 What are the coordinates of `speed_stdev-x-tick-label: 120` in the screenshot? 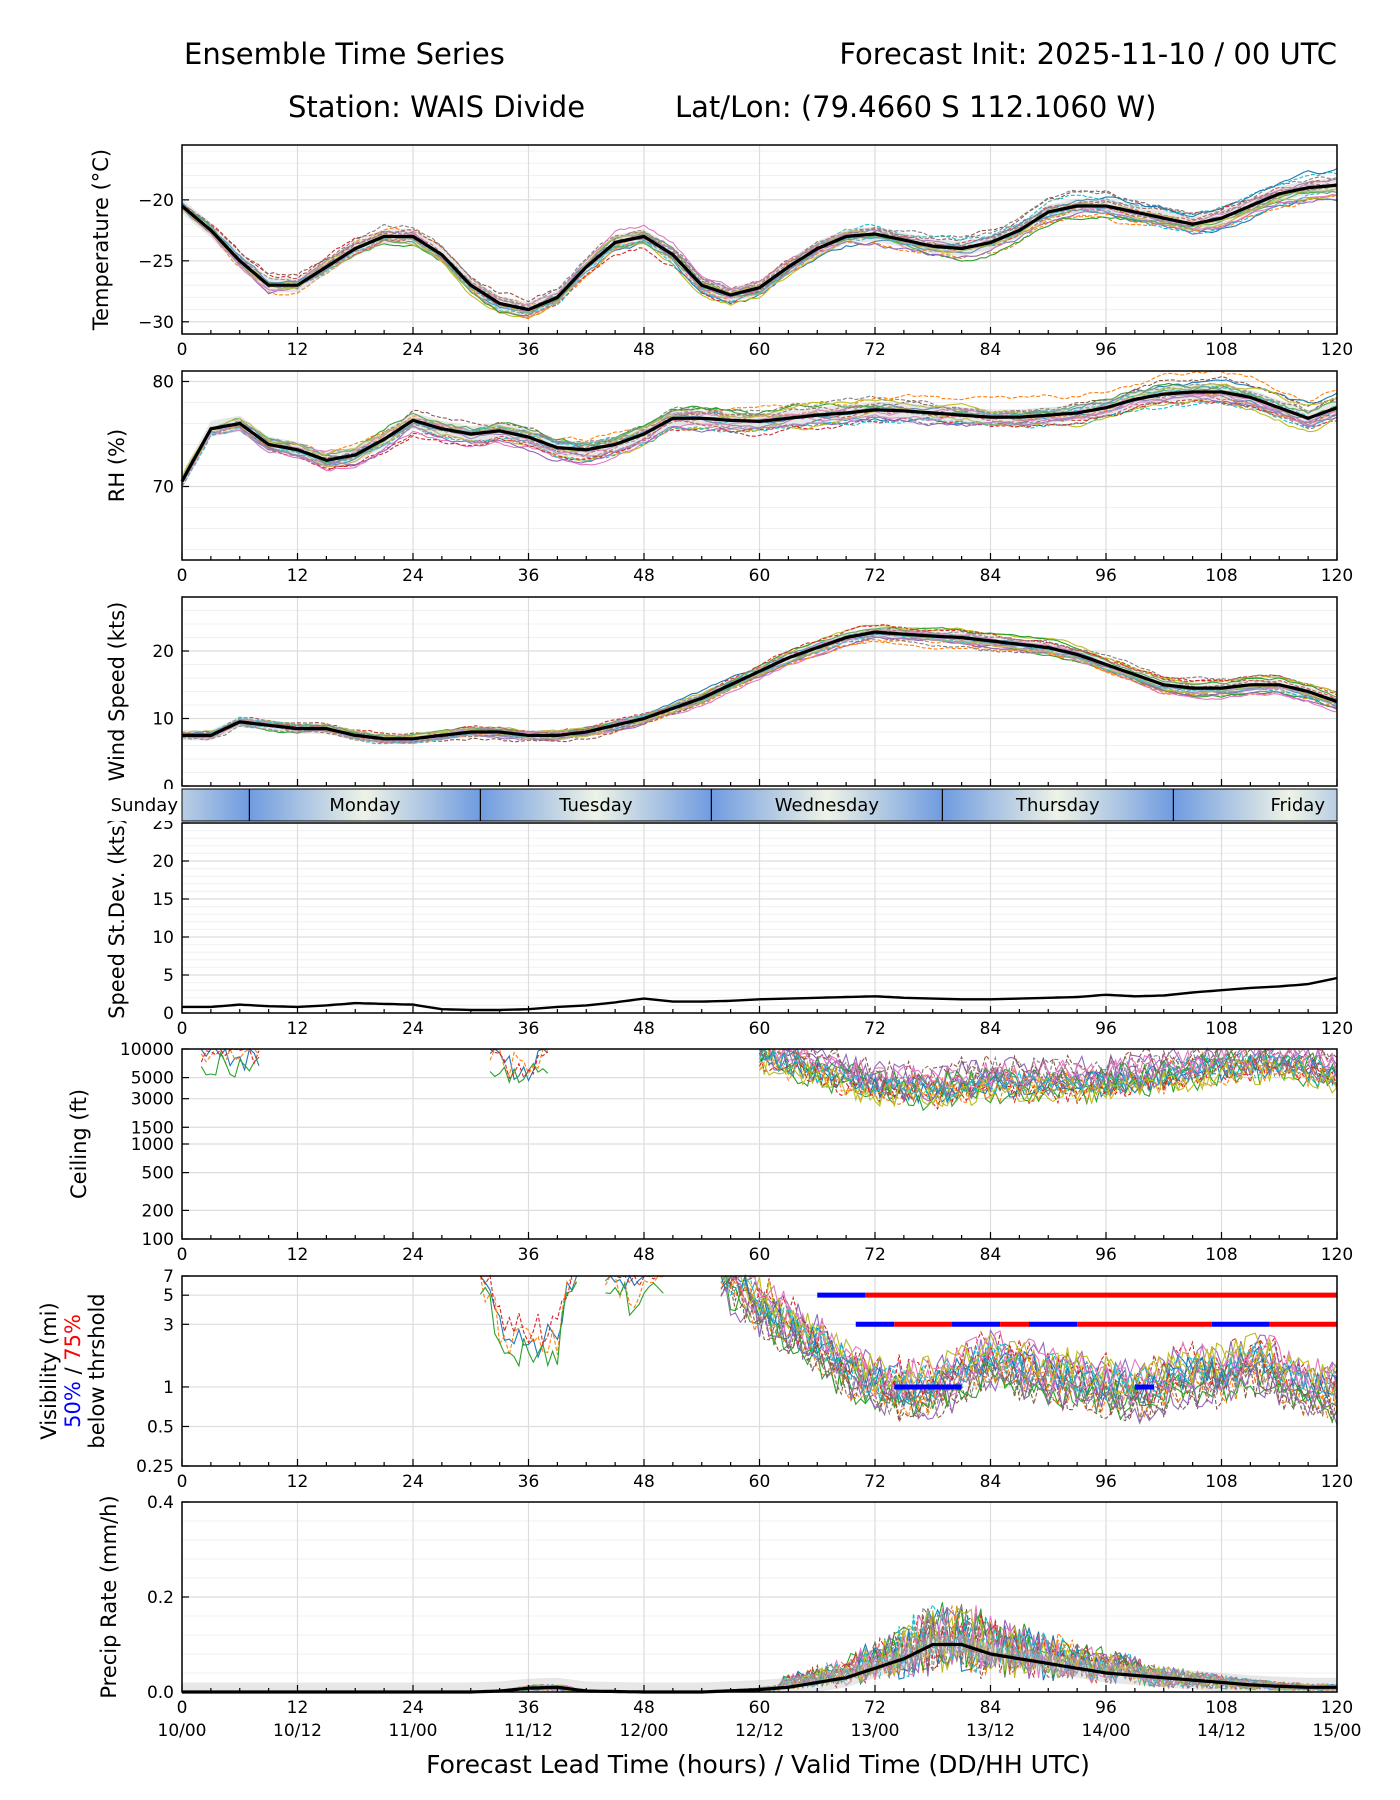 It's located at (1337, 1029).